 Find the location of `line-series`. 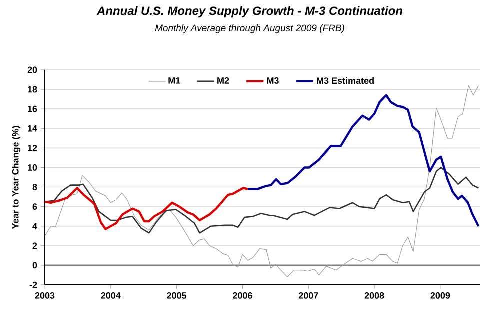

line-series is located at coordinates (147, 208).